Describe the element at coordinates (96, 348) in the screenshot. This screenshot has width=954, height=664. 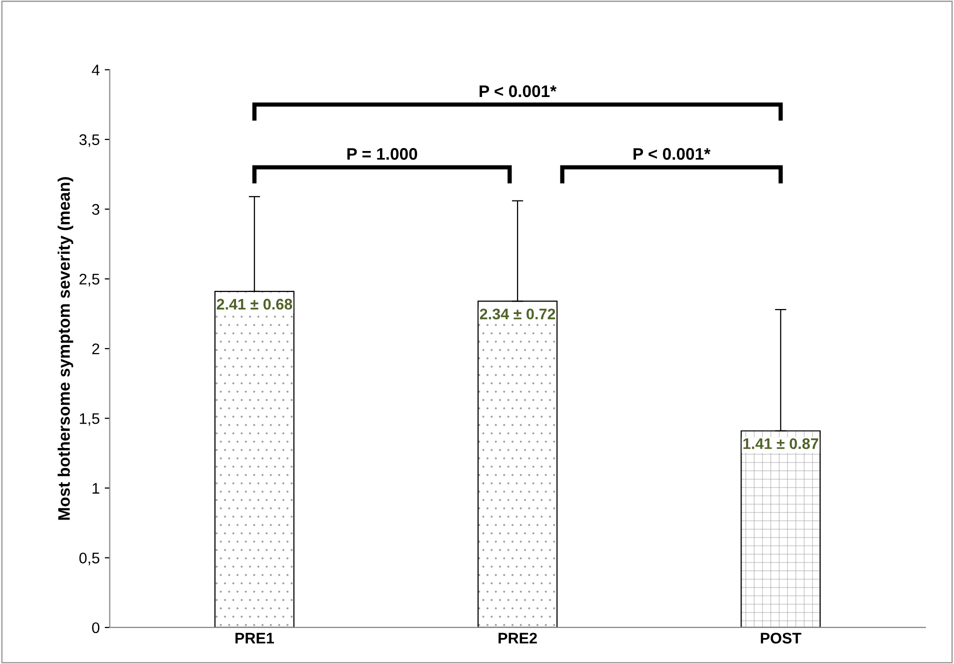
I see `y-tick-label: 2` at that location.